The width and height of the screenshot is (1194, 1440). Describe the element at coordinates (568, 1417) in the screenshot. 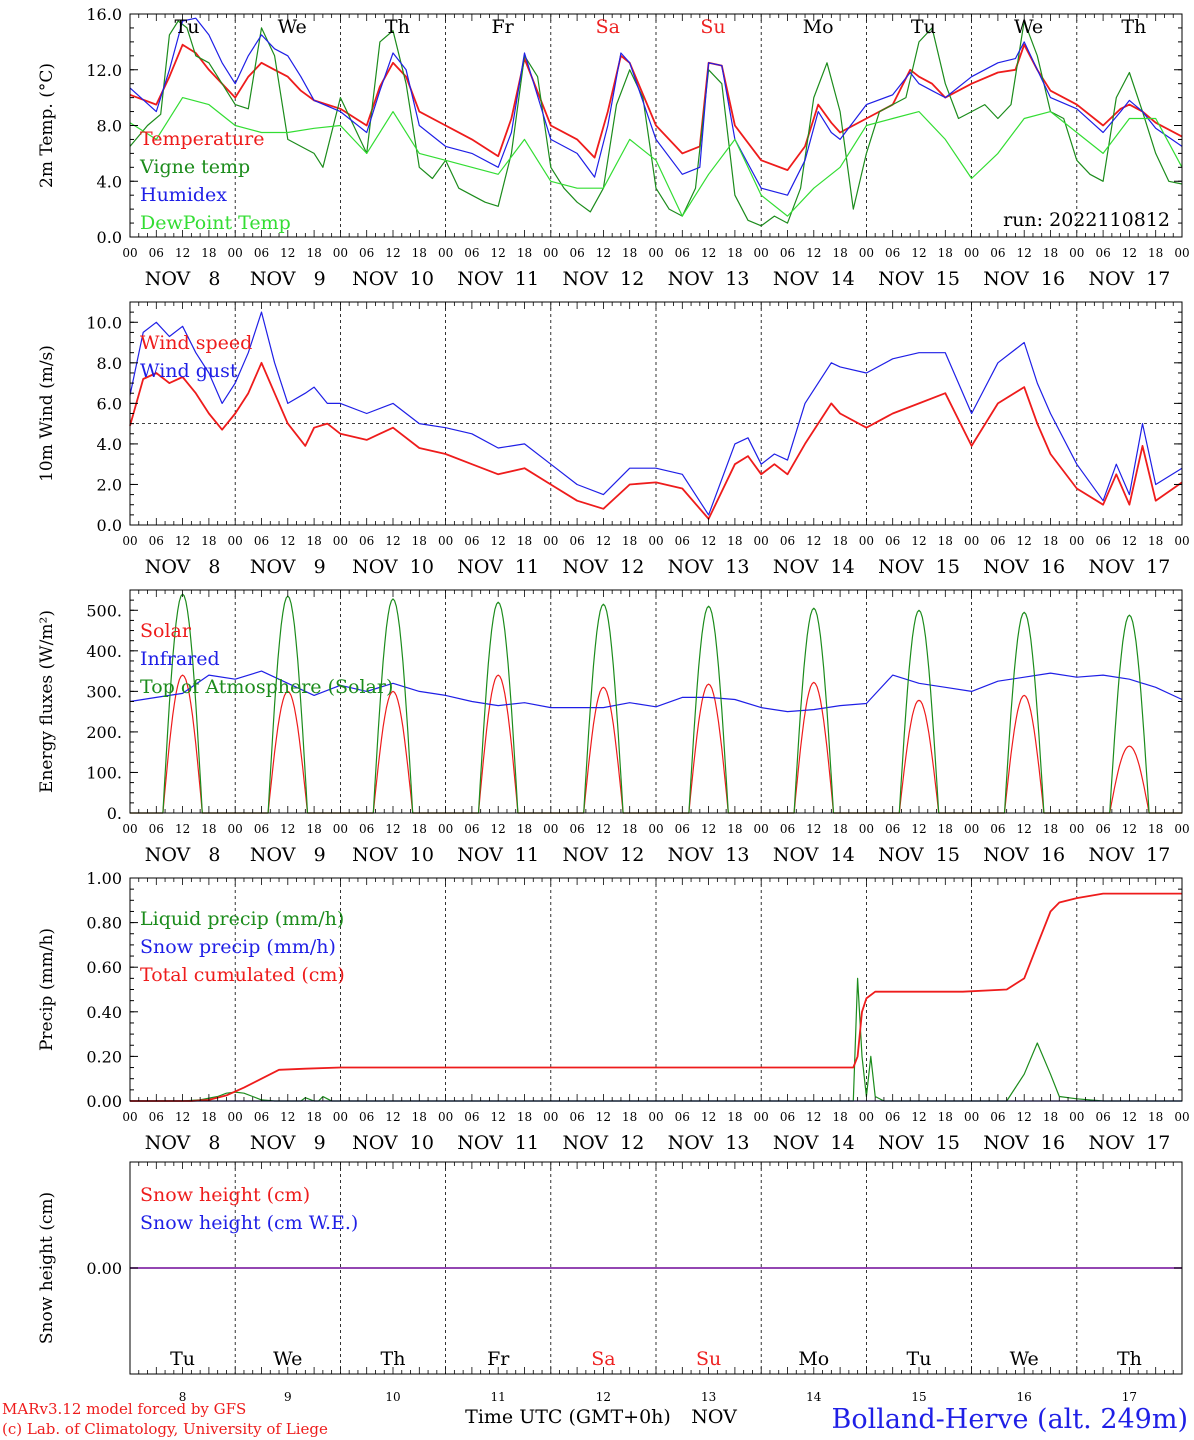

I see `x-axis-label: Time UTC (GMT+0h)` at that location.